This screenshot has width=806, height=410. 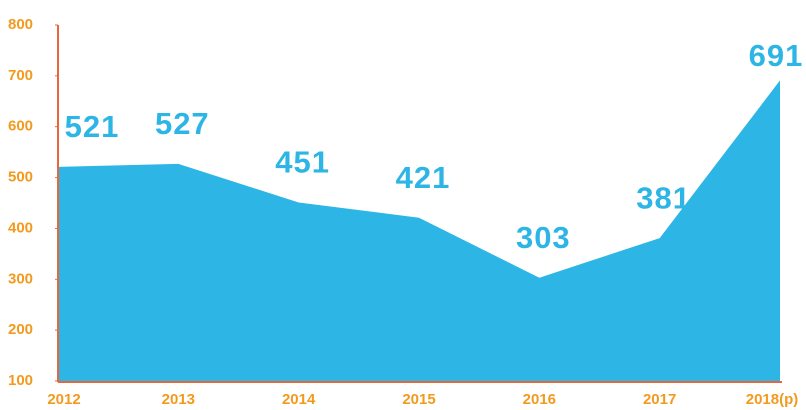 I want to click on data-label: 303, so click(x=543, y=237).